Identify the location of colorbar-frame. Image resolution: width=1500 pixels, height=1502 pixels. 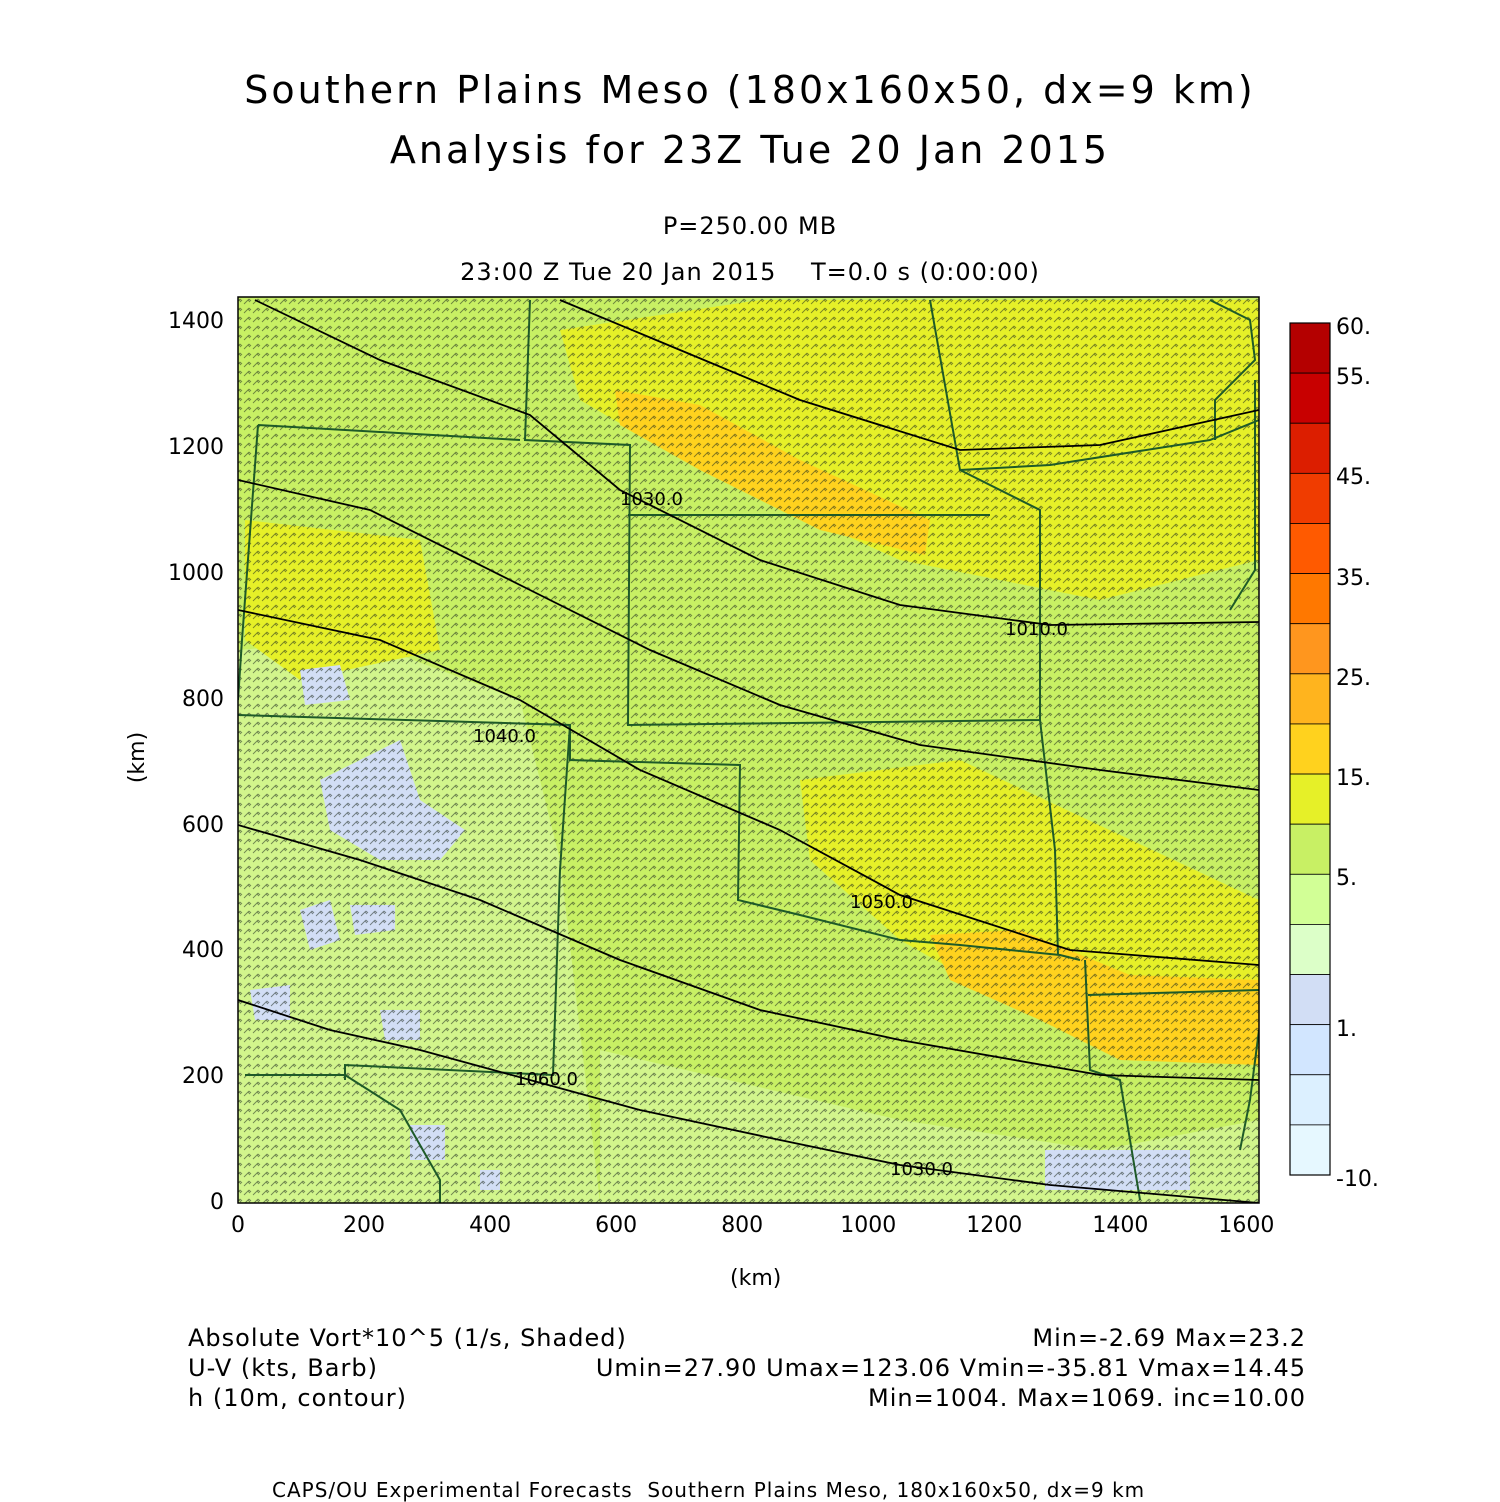
(1310, 749).